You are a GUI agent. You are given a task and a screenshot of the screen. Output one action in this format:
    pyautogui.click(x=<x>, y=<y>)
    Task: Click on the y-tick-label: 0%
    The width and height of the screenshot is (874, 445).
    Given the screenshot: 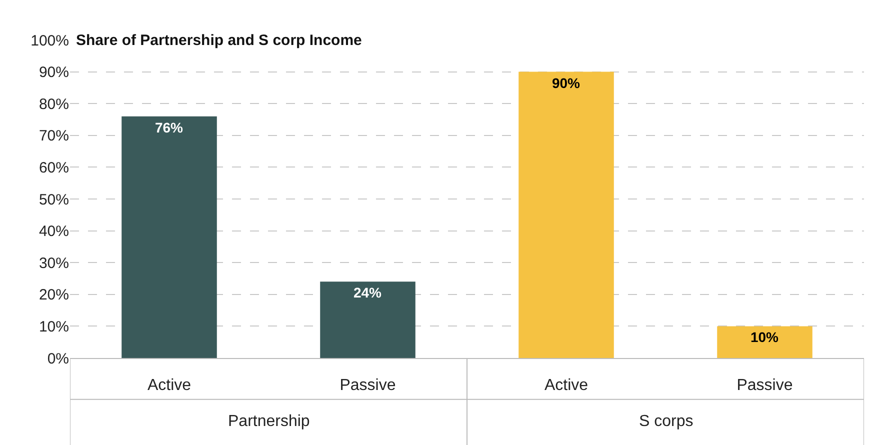 What is the action you would take?
    pyautogui.click(x=58, y=359)
    